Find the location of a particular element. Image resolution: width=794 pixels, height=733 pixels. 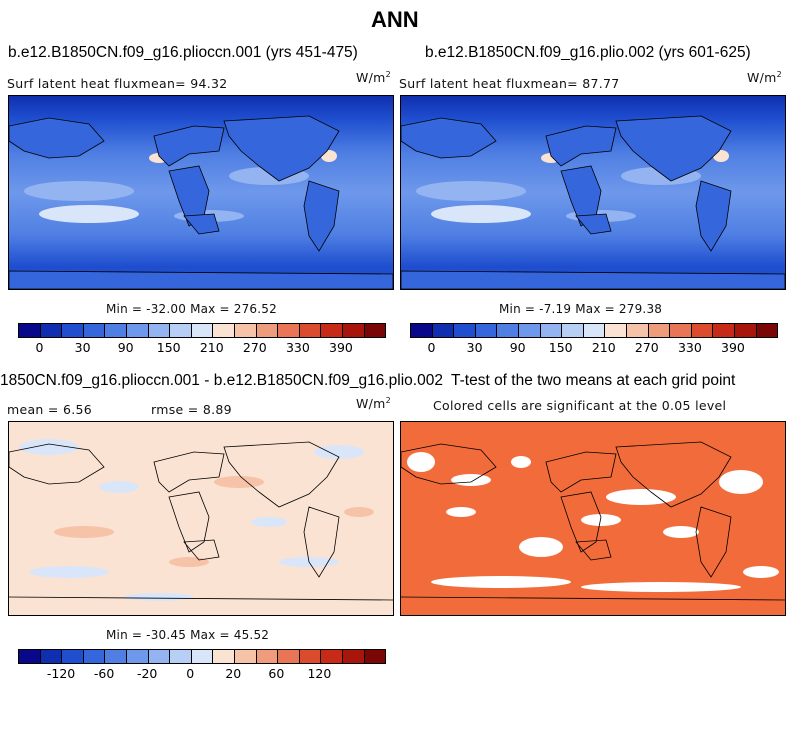

colorbar-tick-label: 60 is located at coordinates (276, 673).